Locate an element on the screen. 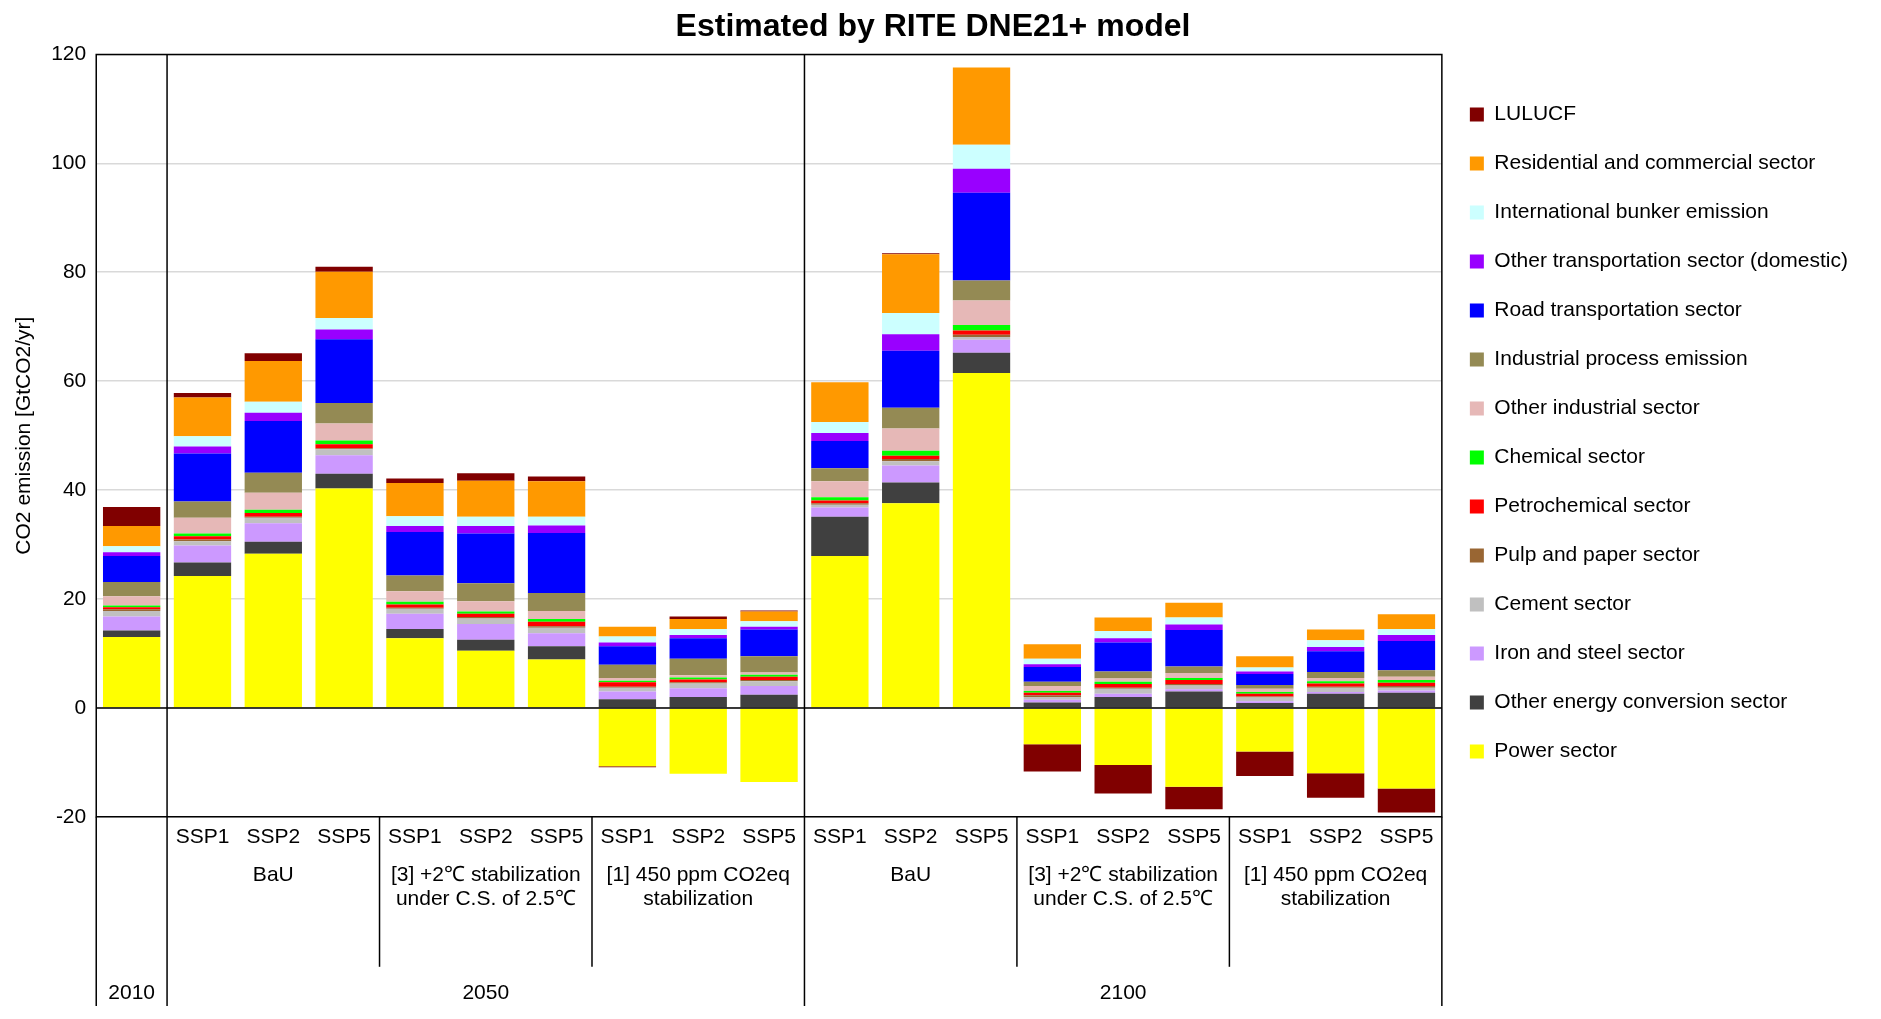 The height and width of the screenshot is (1019, 1881). legend-label: Road transportation sector is located at coordinates (1618, 309).